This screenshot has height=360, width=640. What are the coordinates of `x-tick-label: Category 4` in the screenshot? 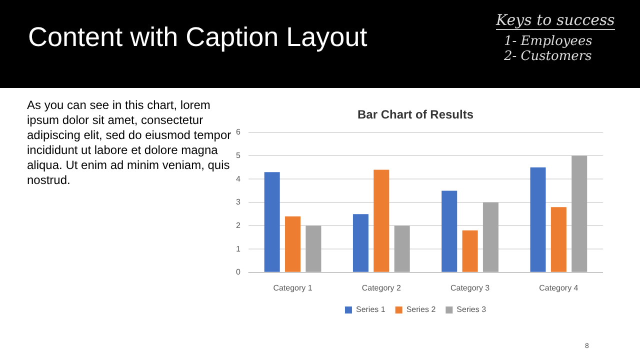 It's located at (559, 287).